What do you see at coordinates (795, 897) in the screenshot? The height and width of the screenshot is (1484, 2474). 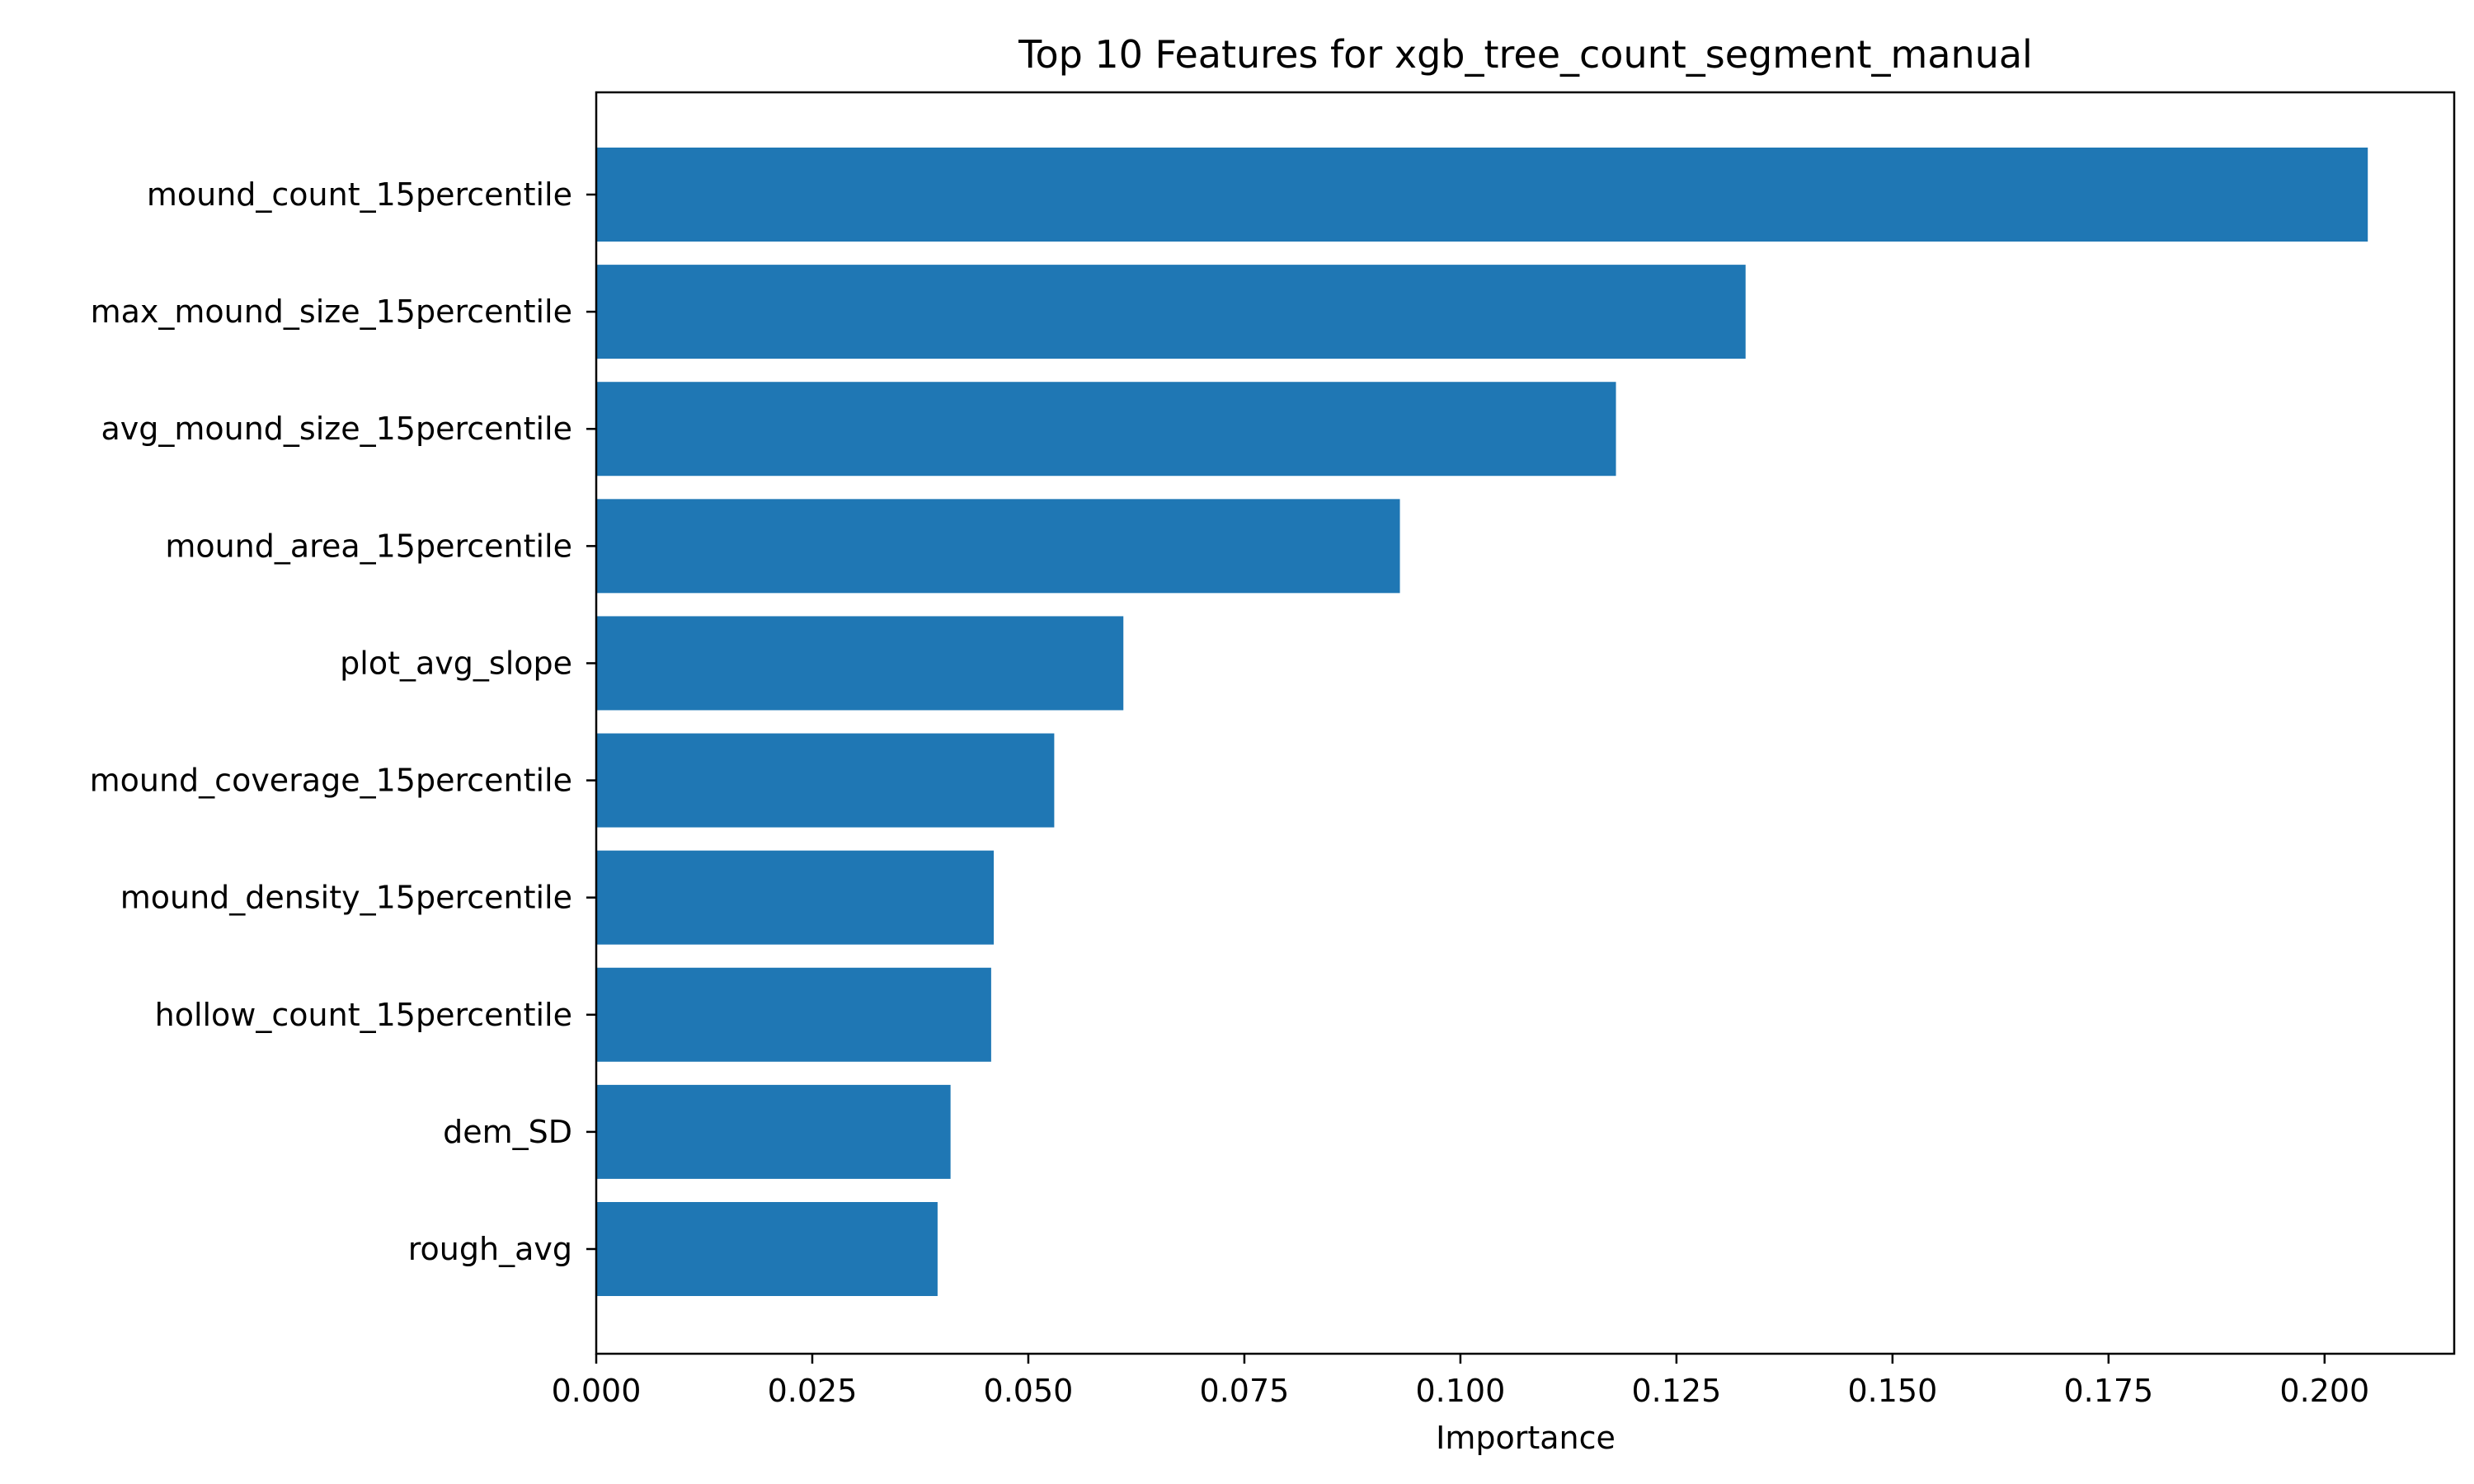 I see `bar-mound-density-15percentile` at bounding box center [795, 897].